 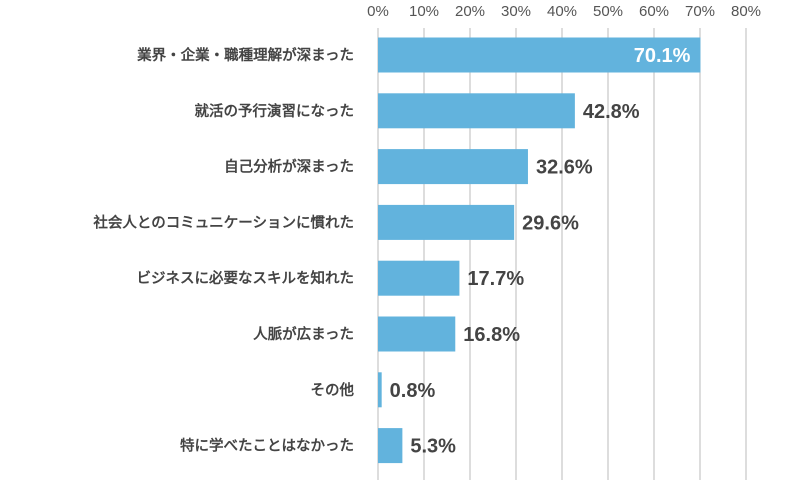 I want to click on category-label: ビジネスに必要なスキルを知れた, so click(x=246, y=278).